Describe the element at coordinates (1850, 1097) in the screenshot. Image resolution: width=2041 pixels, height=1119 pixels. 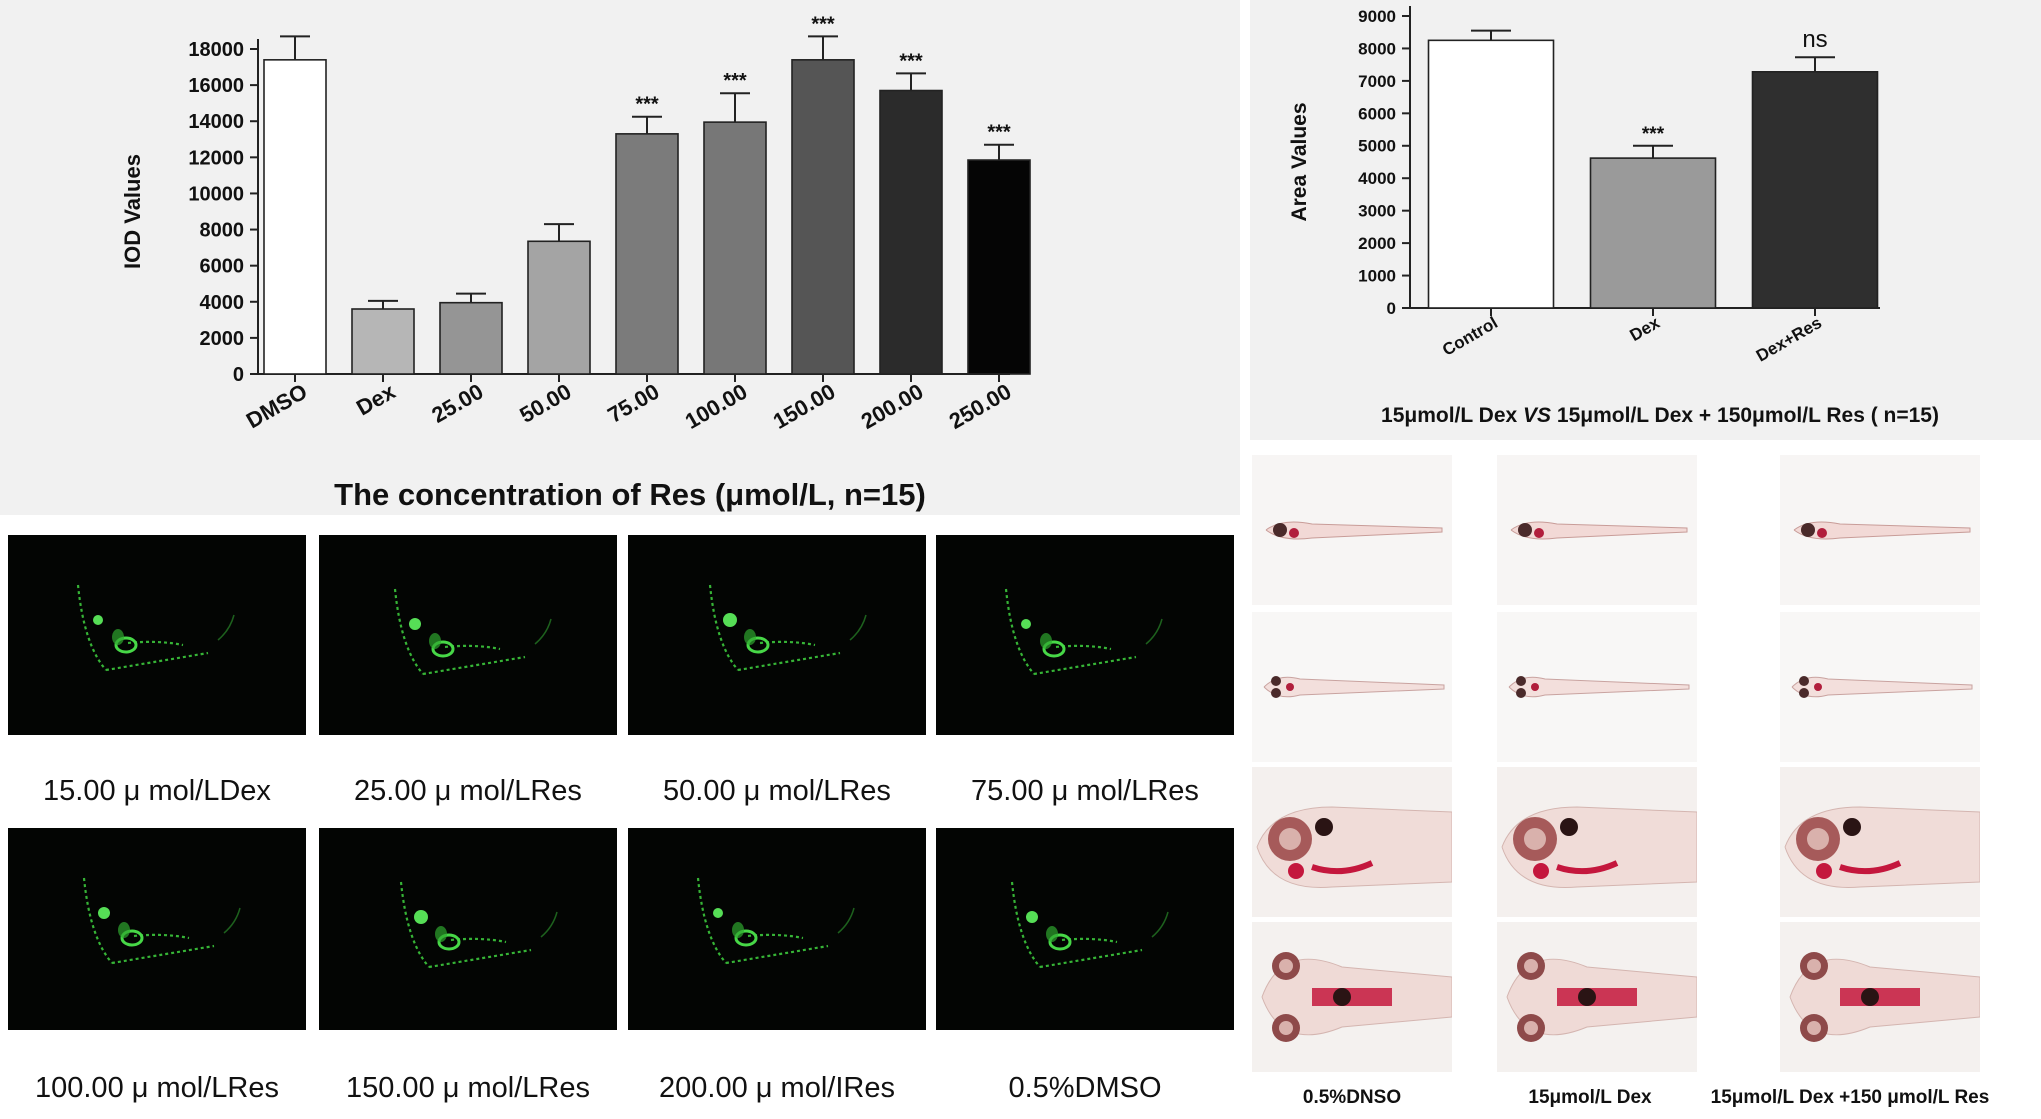
I see `fish-photo-caption: 15μmol/L Dex +150 μmol/L Res` at that location.